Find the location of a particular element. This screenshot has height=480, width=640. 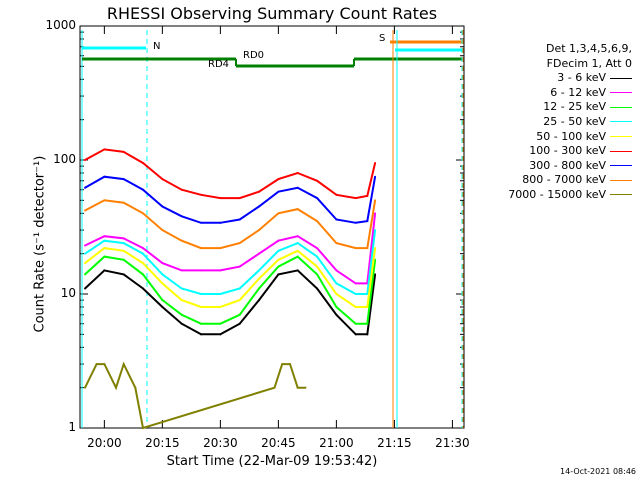

legend-label: 50 - 100 keV is located at coordinates (571, 136).